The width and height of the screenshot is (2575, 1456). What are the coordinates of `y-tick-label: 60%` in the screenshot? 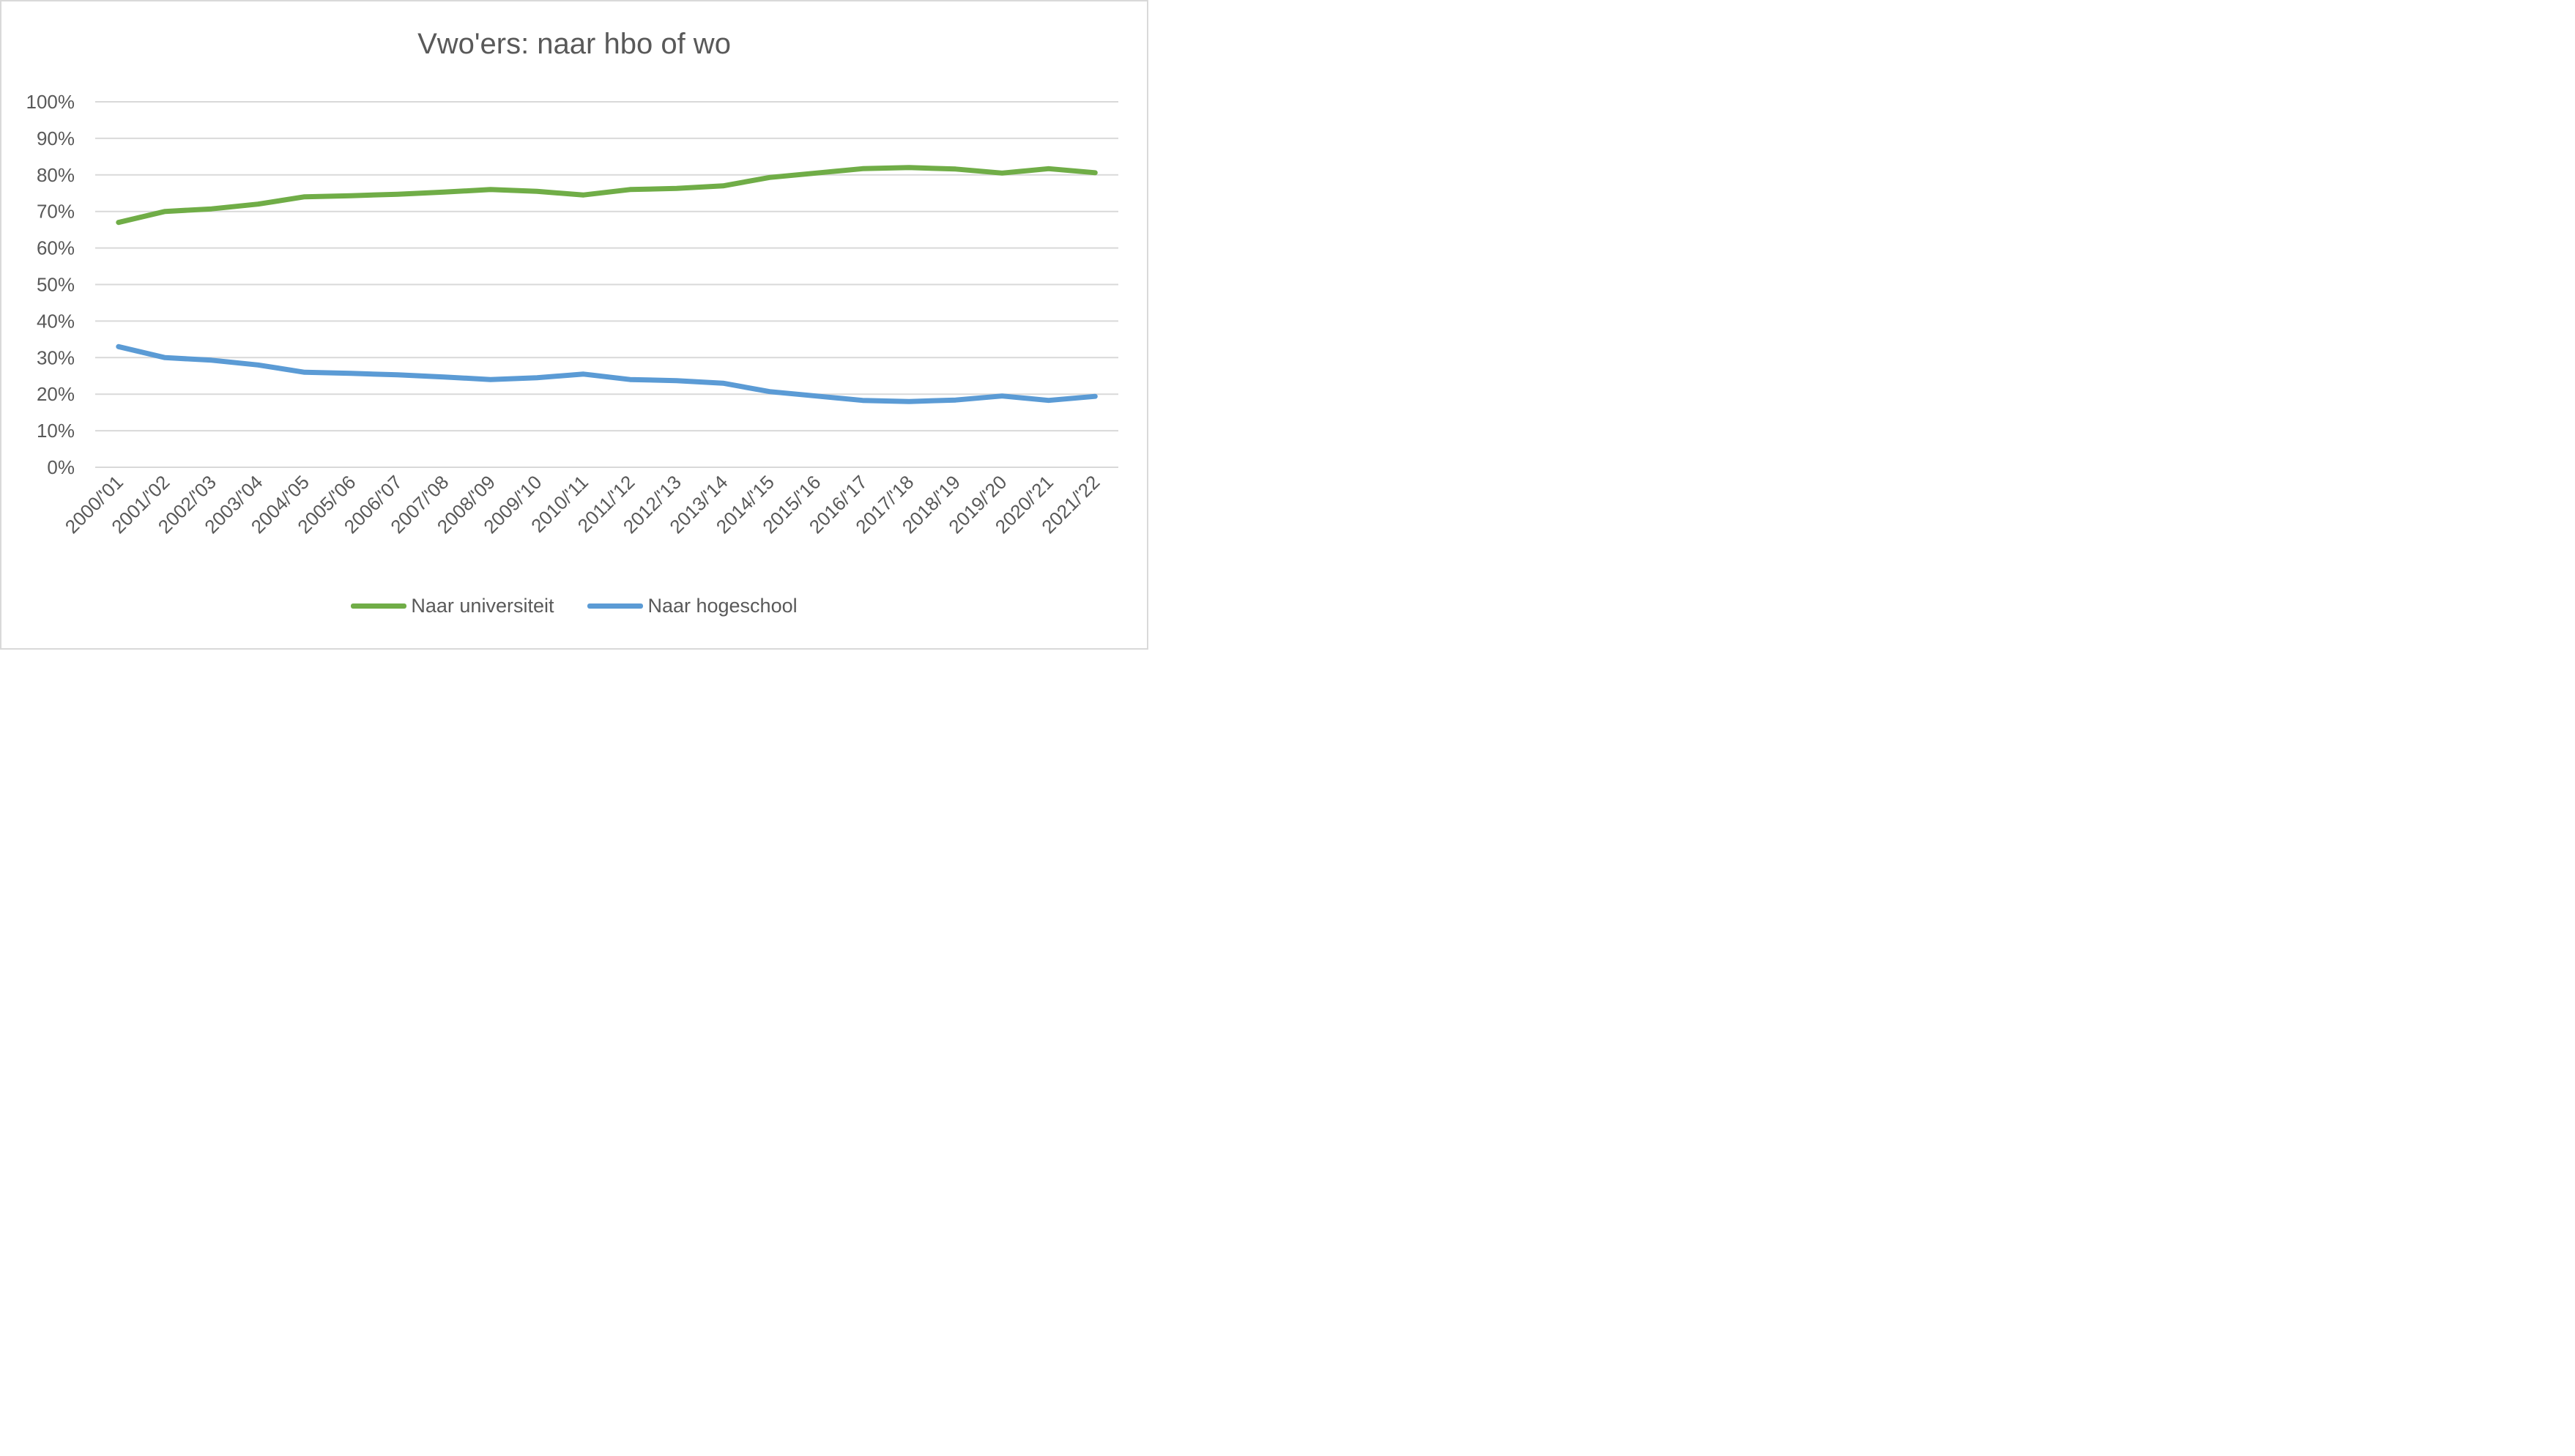 It's located at (56, 248).